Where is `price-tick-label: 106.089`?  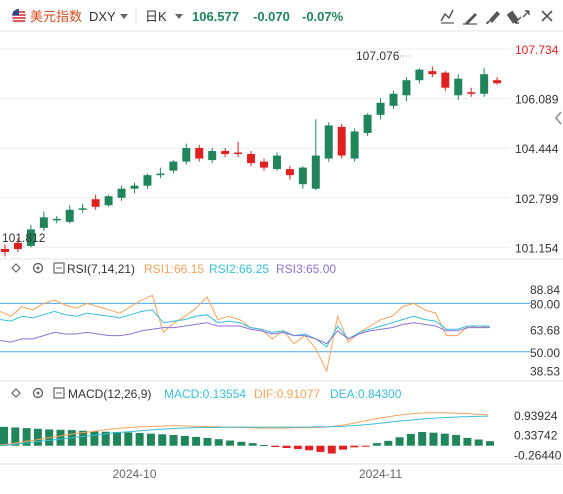
price-tick-label: 106.089 is located at coordinates (537, 100).